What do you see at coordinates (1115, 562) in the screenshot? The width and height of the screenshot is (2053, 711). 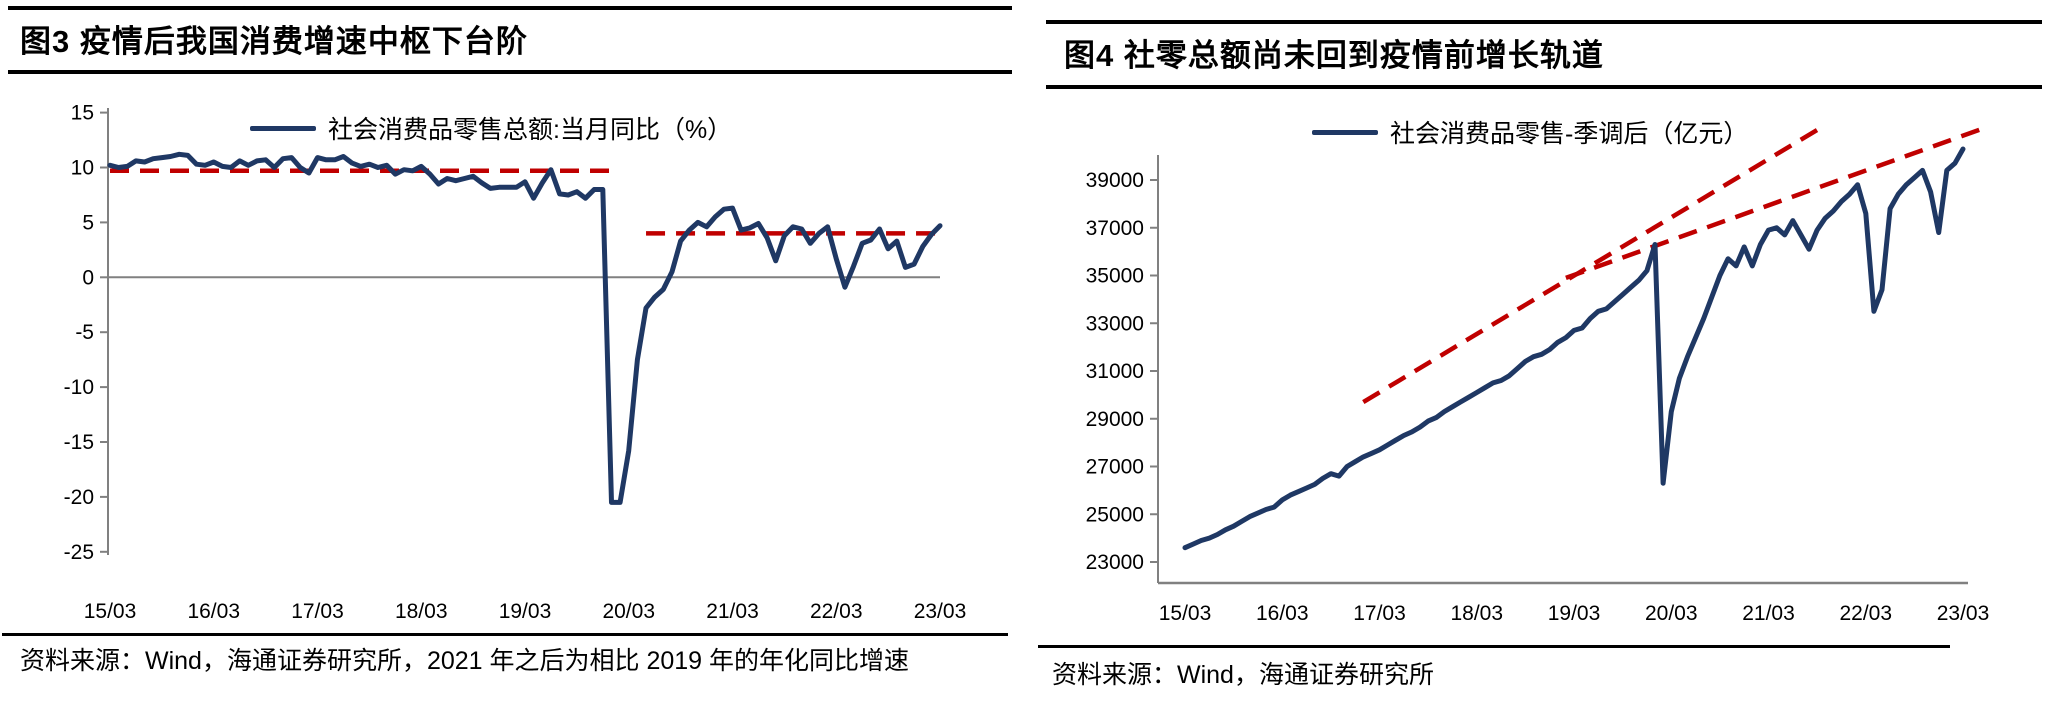 I see `y-tick-label: 23000` at bounding box center [1115, 562].